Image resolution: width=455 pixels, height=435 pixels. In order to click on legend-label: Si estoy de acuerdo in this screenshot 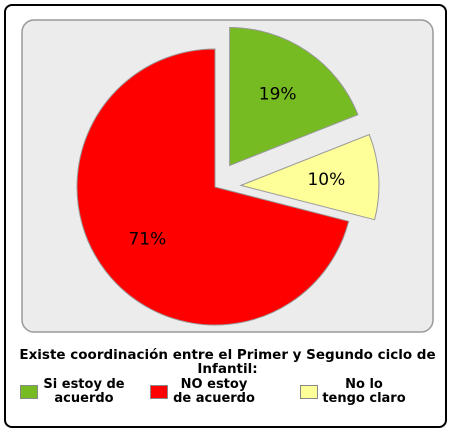, I will do `click(84, 391)`.